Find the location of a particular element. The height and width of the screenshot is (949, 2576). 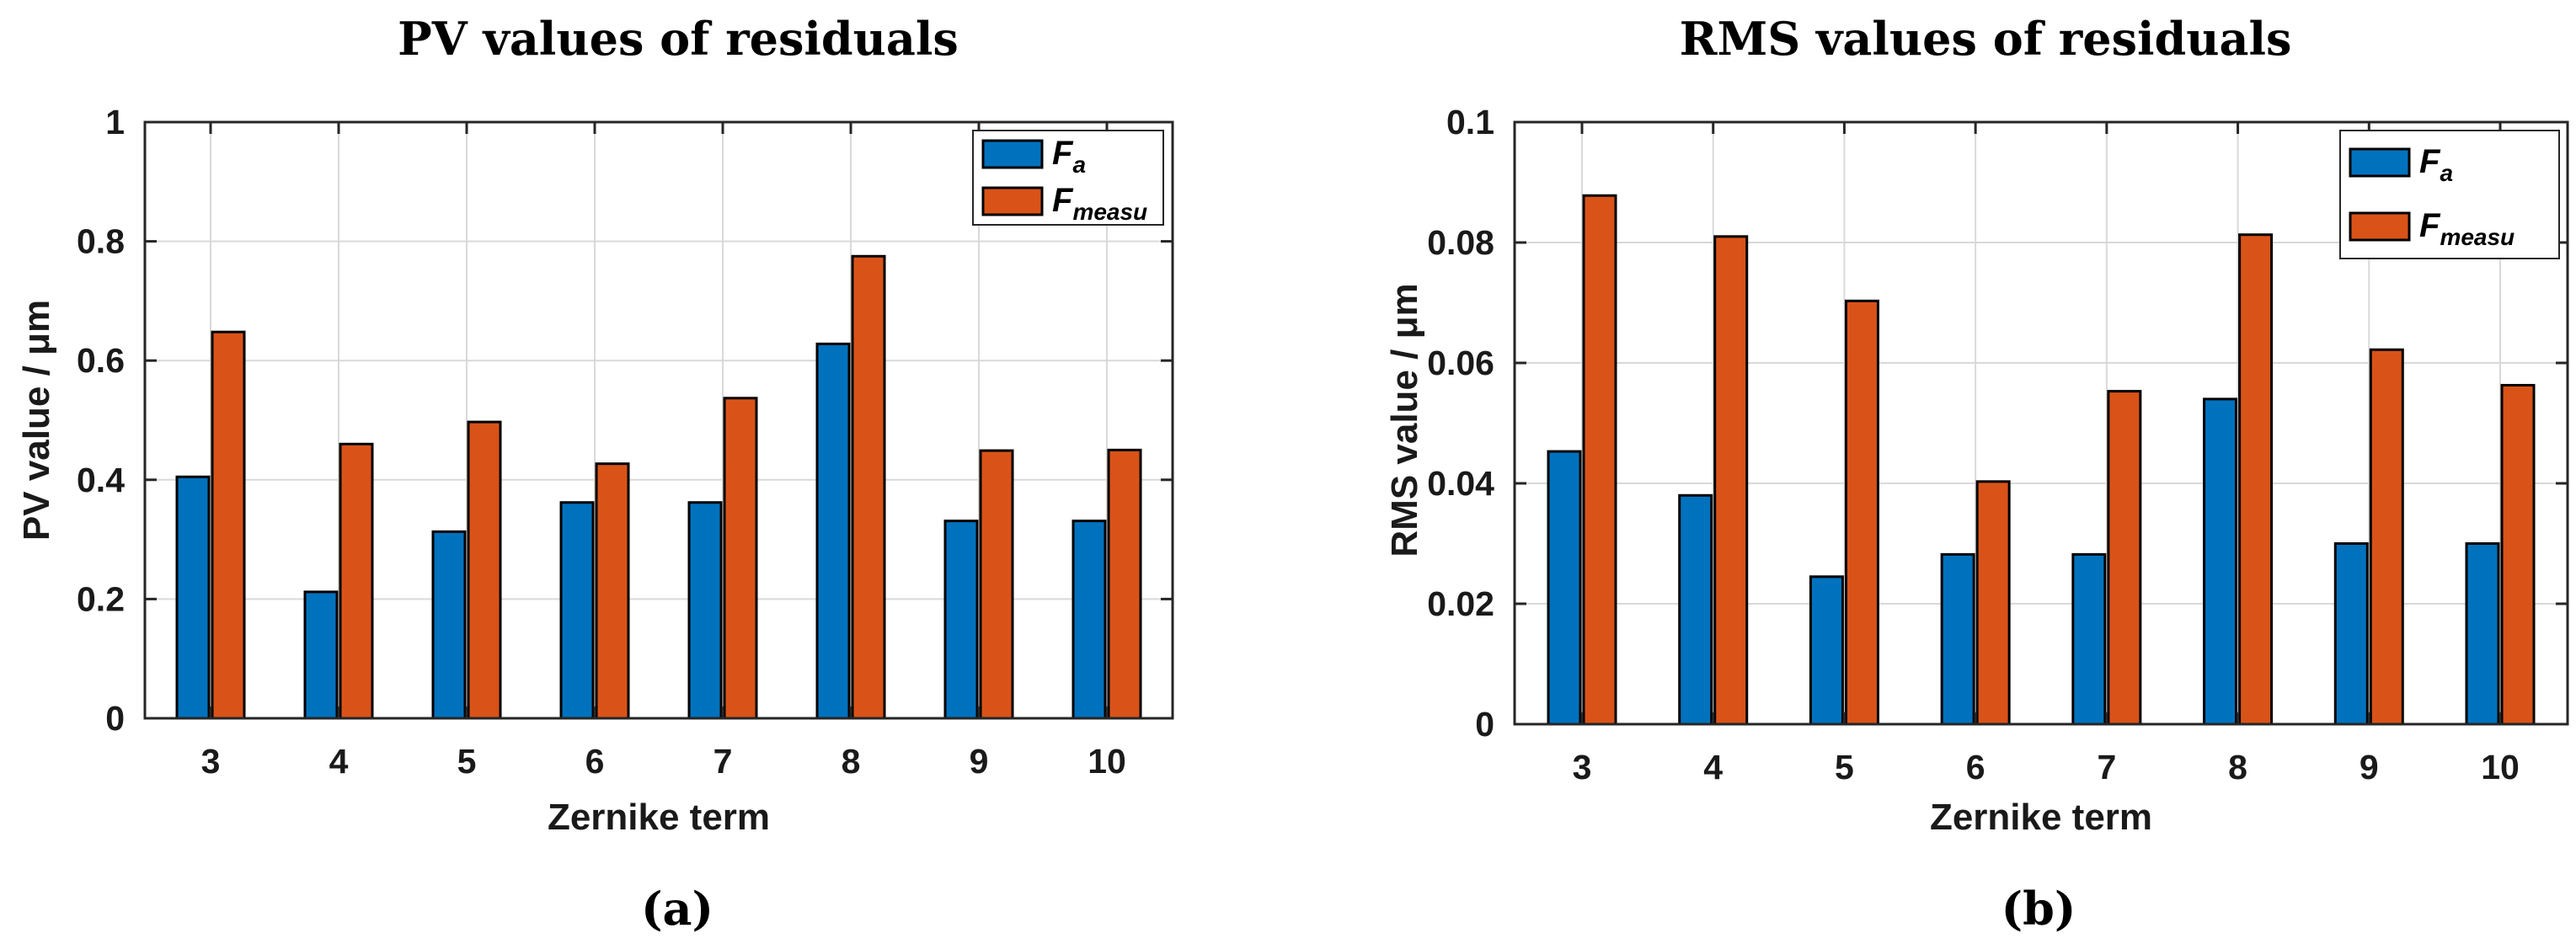

y-axis-label: PV value / μm is located at coordinates (36, 420).